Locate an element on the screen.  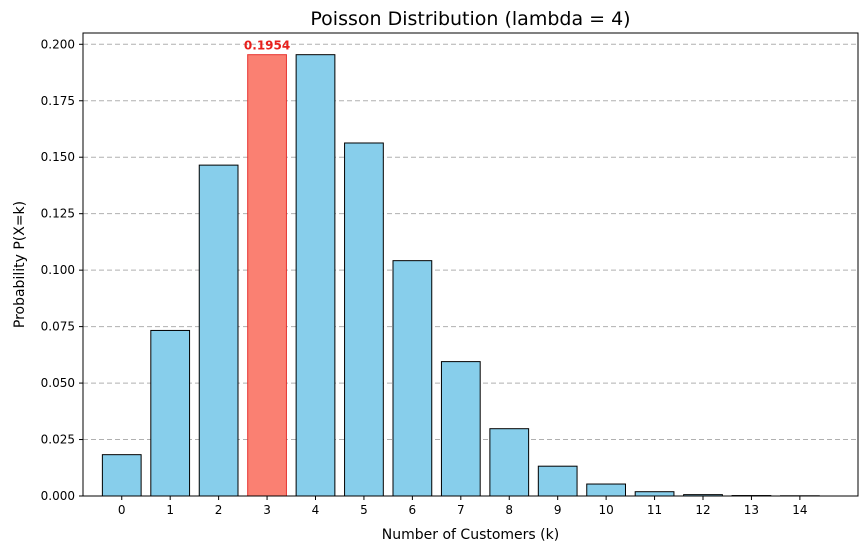
x-tick-label: 11 is located at coordinates (654, 510).